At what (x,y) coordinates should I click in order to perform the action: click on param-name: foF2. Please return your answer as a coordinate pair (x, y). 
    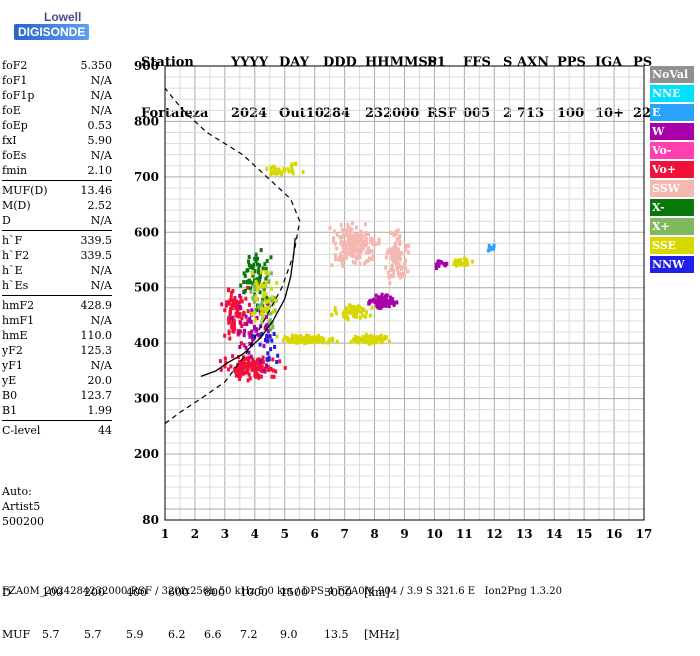
    Looking at the image, I should click on (15, 65).